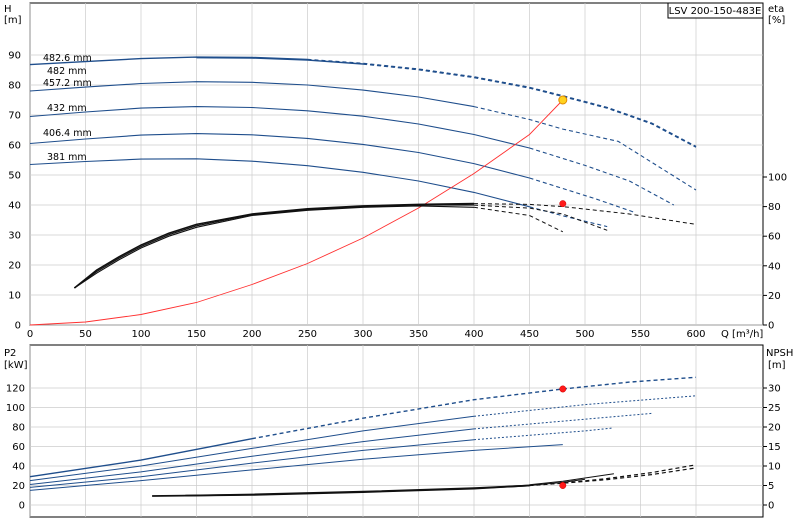  What do you see at coordinates (14, 296) in the screenshot?
I see `head-tick-label: 10` at bounding box center [14, 296].